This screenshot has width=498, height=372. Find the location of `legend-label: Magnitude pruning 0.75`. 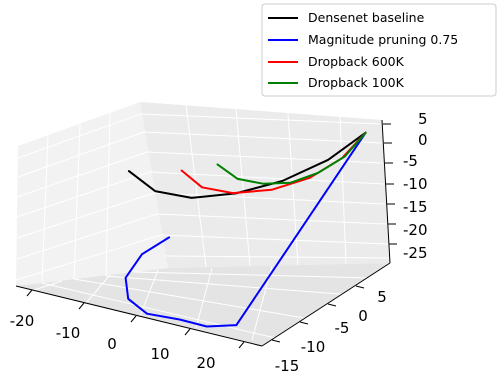

legend-label: Magnitude pruning 0.75 is located at coordinates (383, 39).